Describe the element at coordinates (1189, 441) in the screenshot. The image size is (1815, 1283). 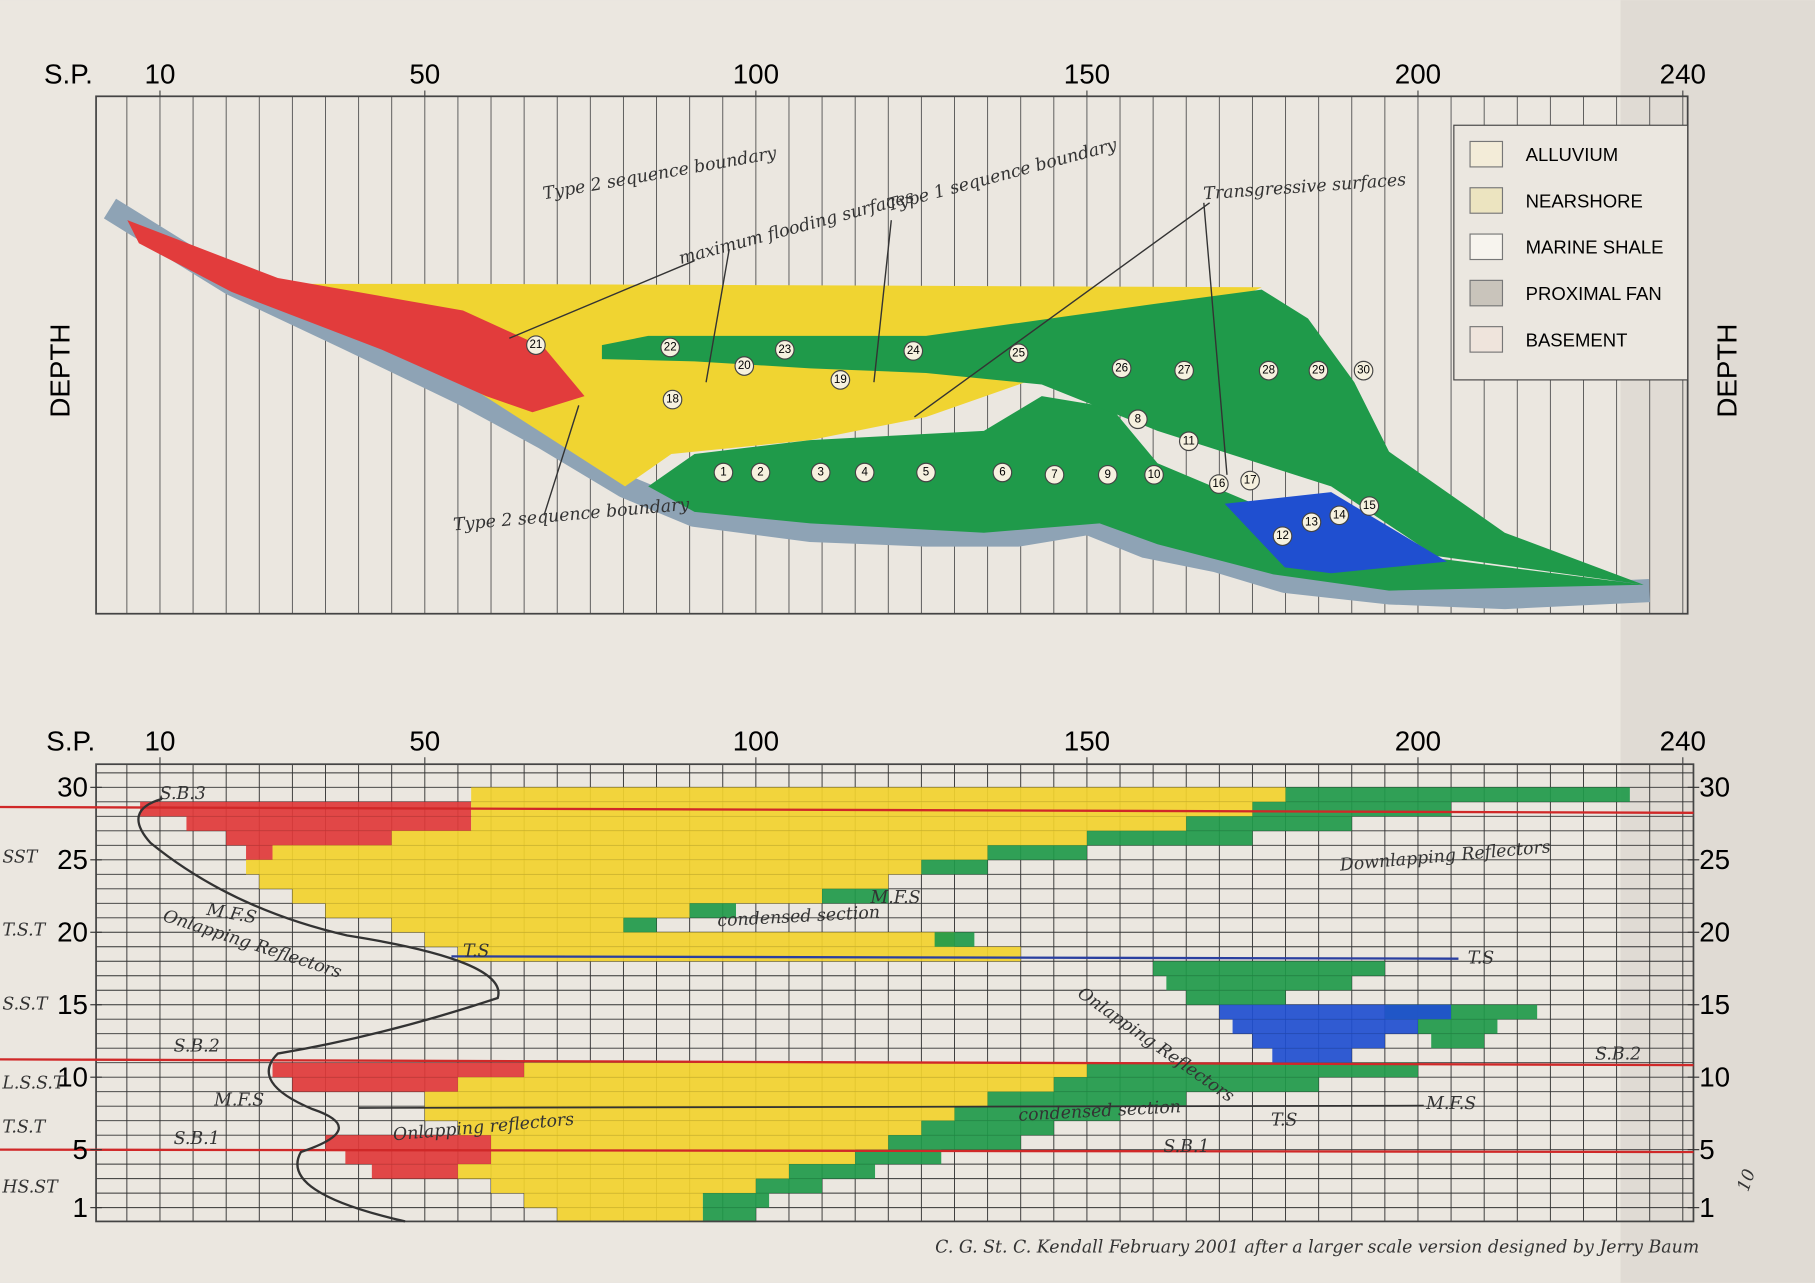
I see `unit-label: 11` at that location.